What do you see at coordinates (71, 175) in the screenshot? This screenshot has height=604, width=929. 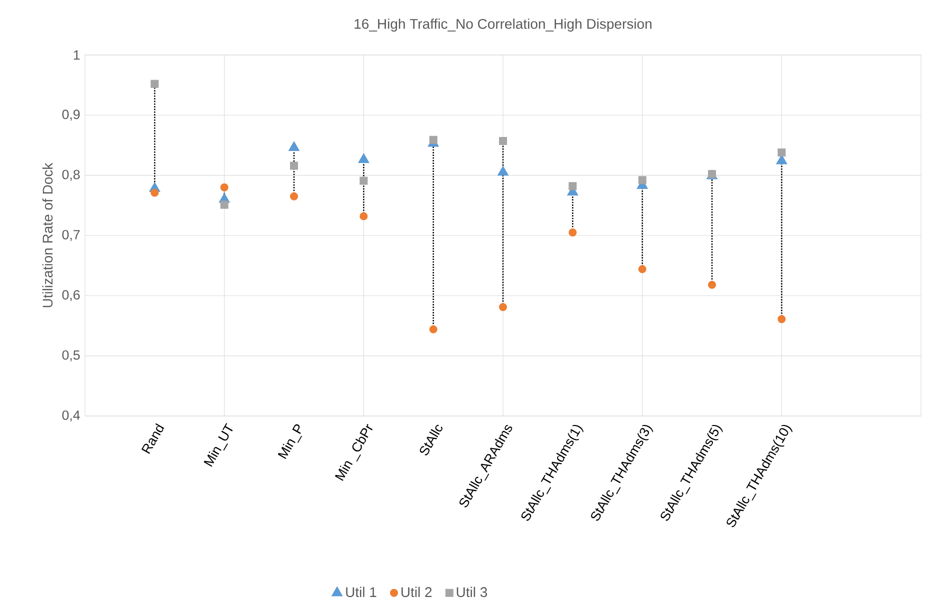 I see `y-tick-label: 0,8` at bounding box center [71, 175].